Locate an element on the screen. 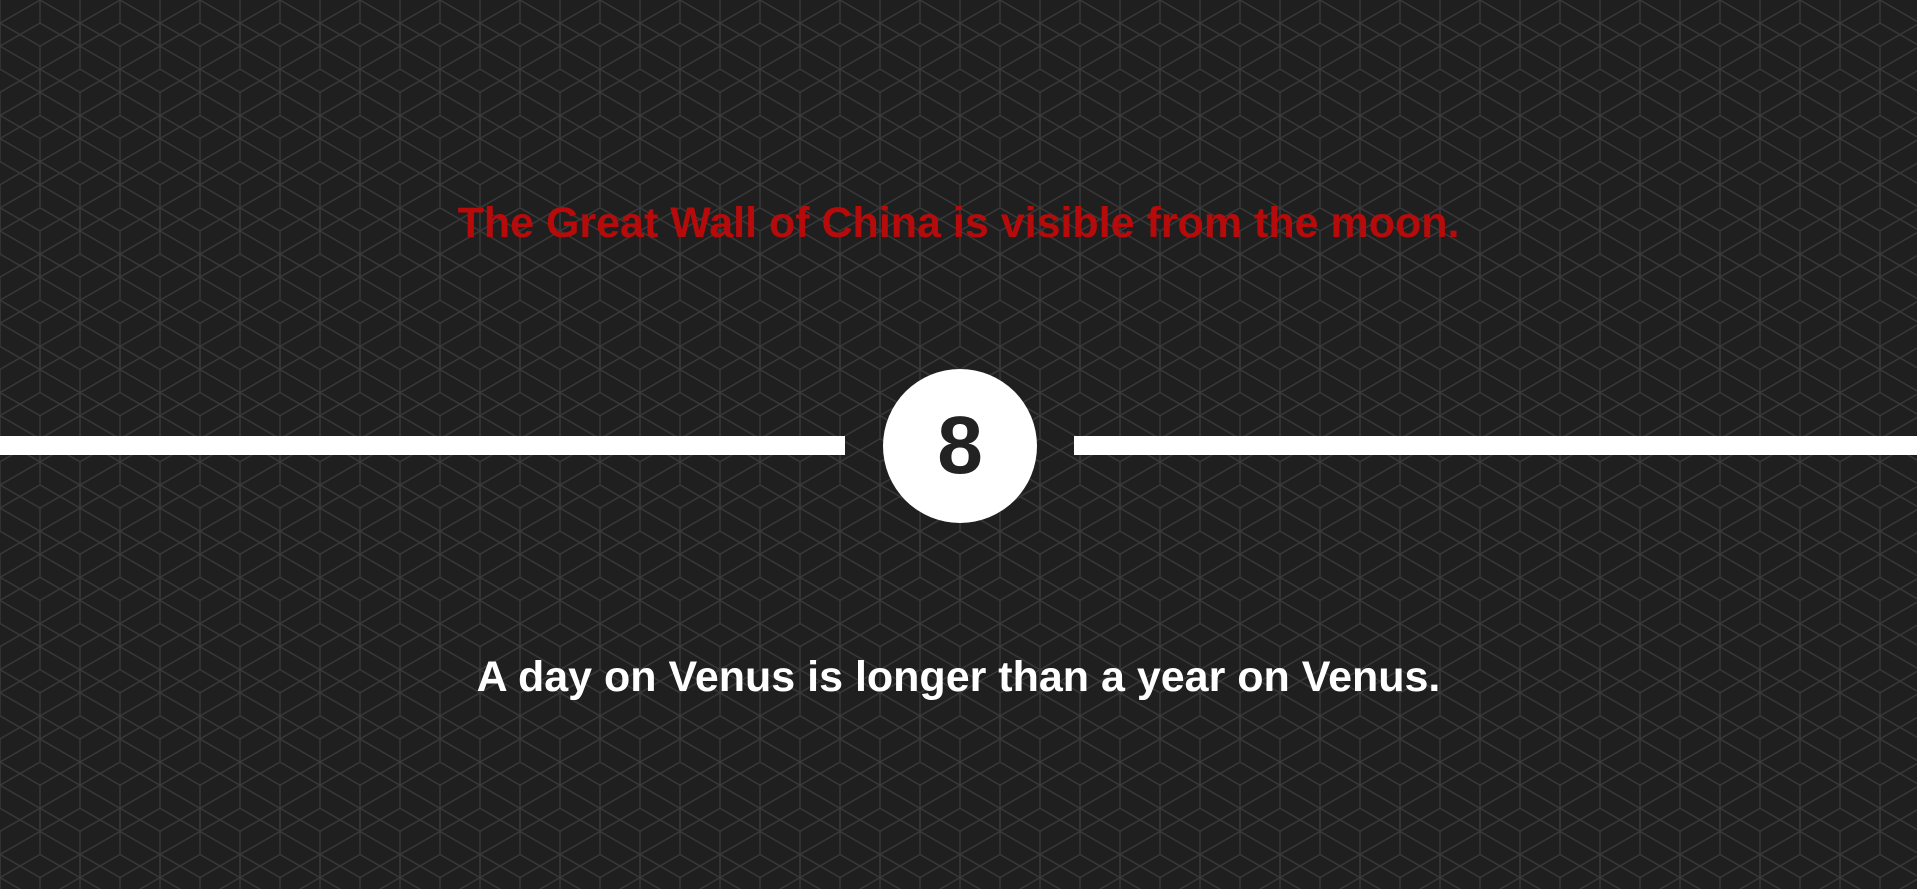  counter-value: 8 is located at coordinates (960, 445).